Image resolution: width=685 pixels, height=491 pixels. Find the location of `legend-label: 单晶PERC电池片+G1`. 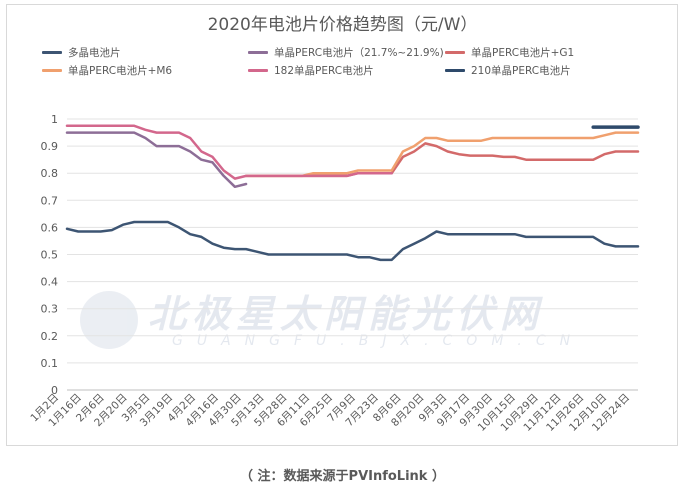

legend-label: 单晶PERC电池片+G1 is located at coordinates (523, 53).